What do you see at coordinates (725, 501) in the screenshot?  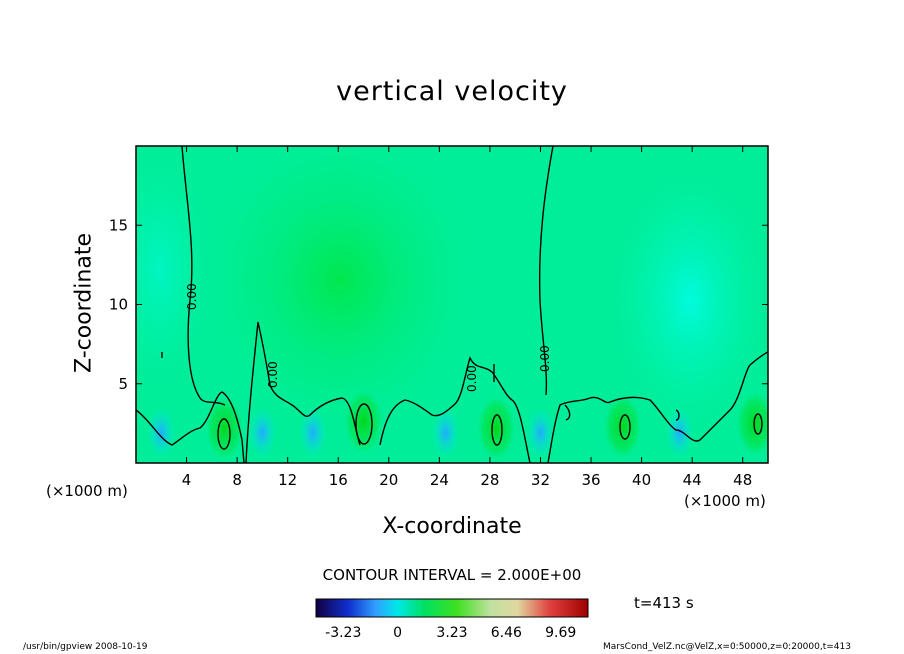 I see `x-unit-note-right: (×1000 m)` at bounding box center [725, 501].